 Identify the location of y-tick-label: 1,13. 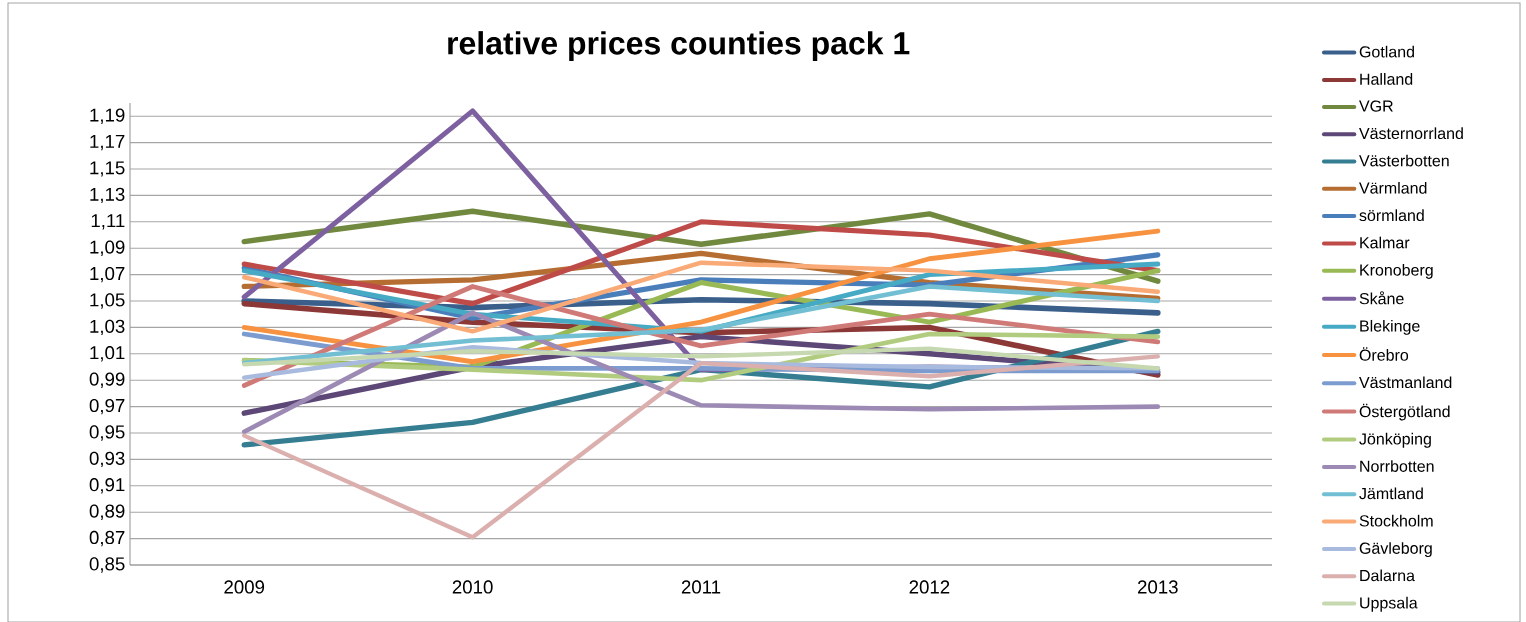
(107, 195).